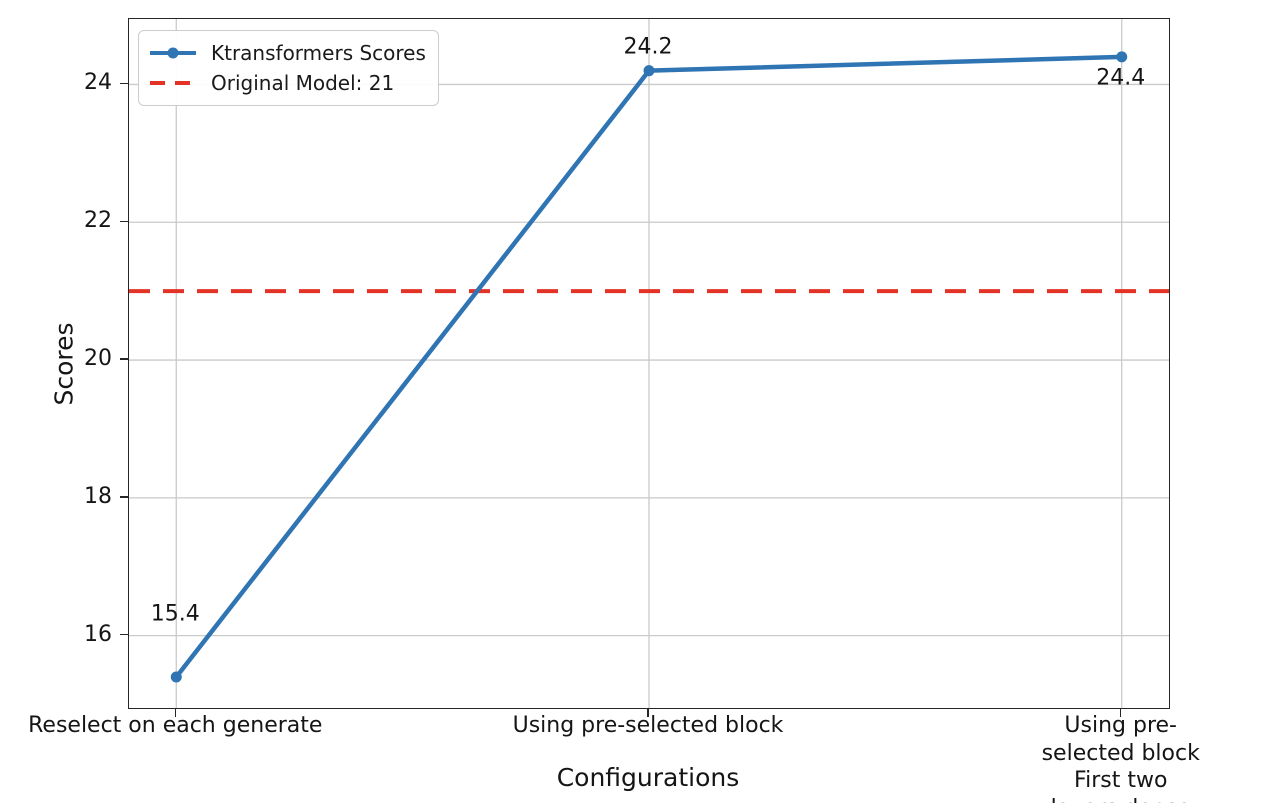 This screenshot has height=803, width=1280. I want to click on data-point-label: 24.4, so click(1121, 78).